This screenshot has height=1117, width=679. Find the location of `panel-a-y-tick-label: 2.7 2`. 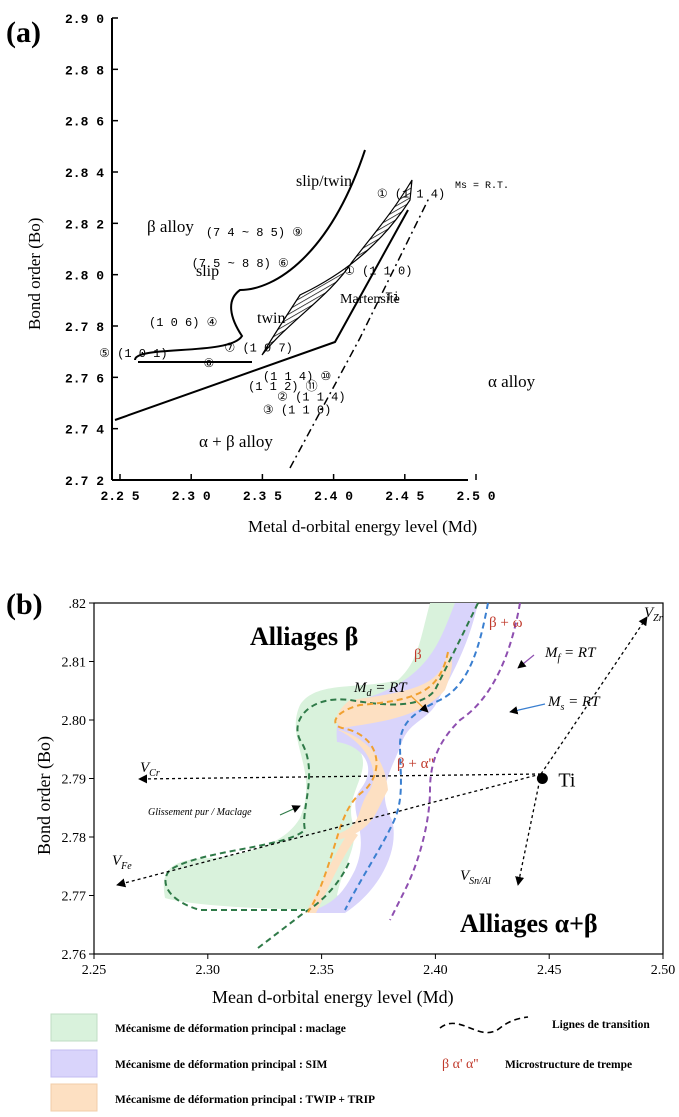

panel-a-y-tick-label: 2.7 2 is located at coordinates (84, 481).